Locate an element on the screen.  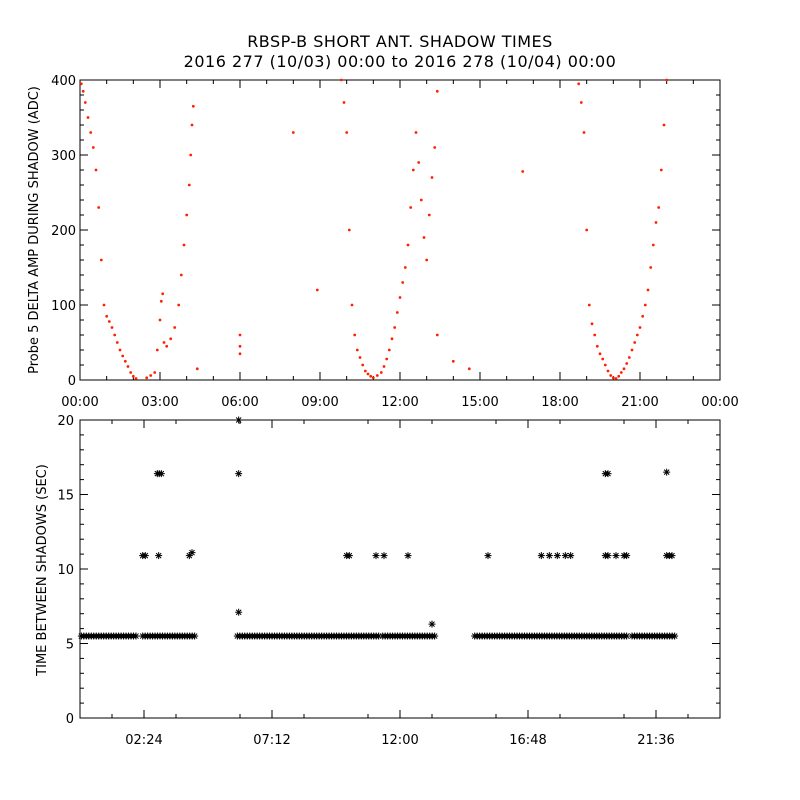
top-x-tick-label: 06:00 is located at coordinates (239, 402).